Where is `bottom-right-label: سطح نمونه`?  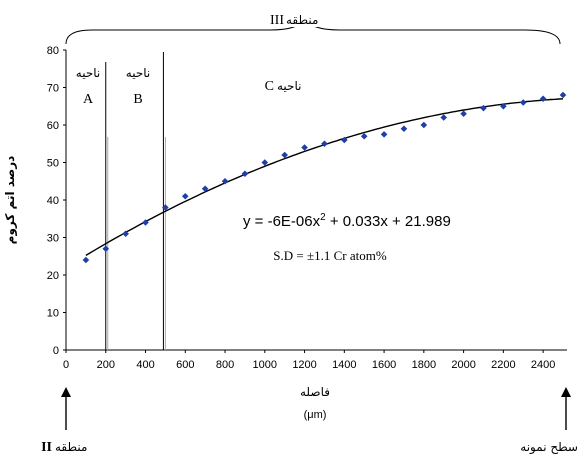 bottom-right-label: سطح نمونه is located at coordinates (549, 447).